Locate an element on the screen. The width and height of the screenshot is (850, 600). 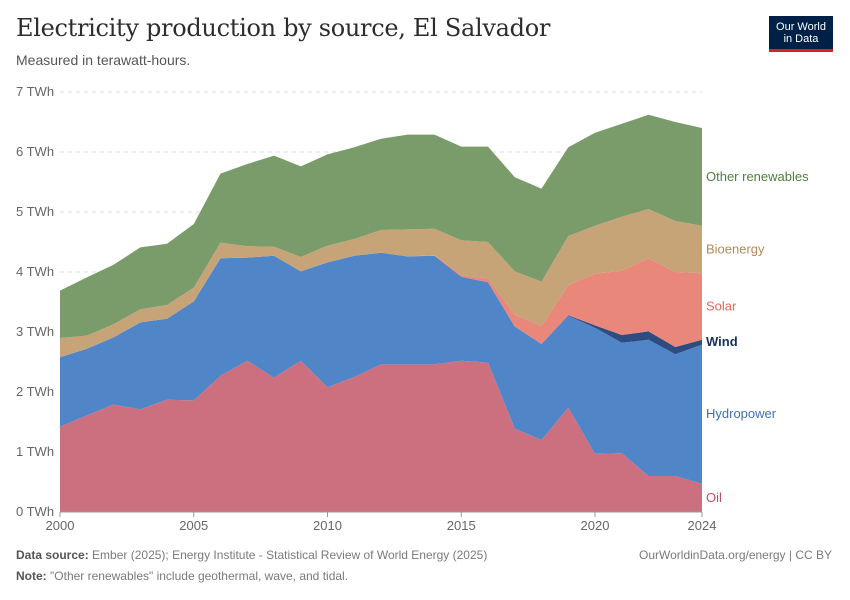
series-label-other-renewables: Other renewables is located at coordinates (757, 176).